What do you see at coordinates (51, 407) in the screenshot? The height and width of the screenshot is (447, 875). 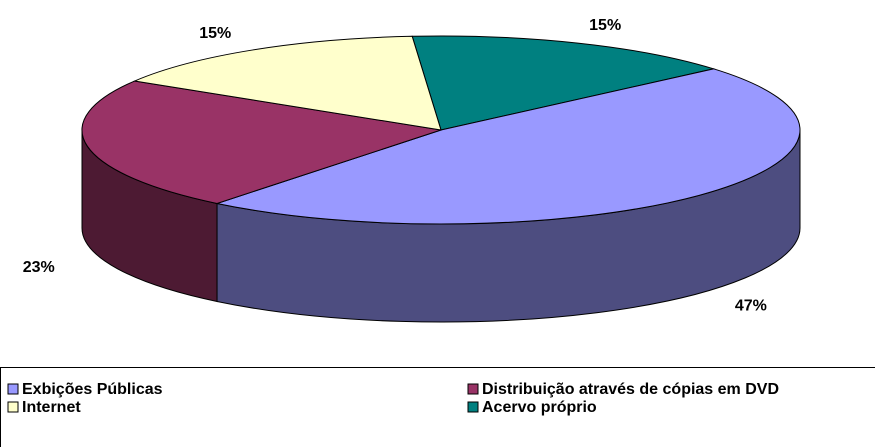 I see `legend-label: Internet` at bounding box center [51, 407].